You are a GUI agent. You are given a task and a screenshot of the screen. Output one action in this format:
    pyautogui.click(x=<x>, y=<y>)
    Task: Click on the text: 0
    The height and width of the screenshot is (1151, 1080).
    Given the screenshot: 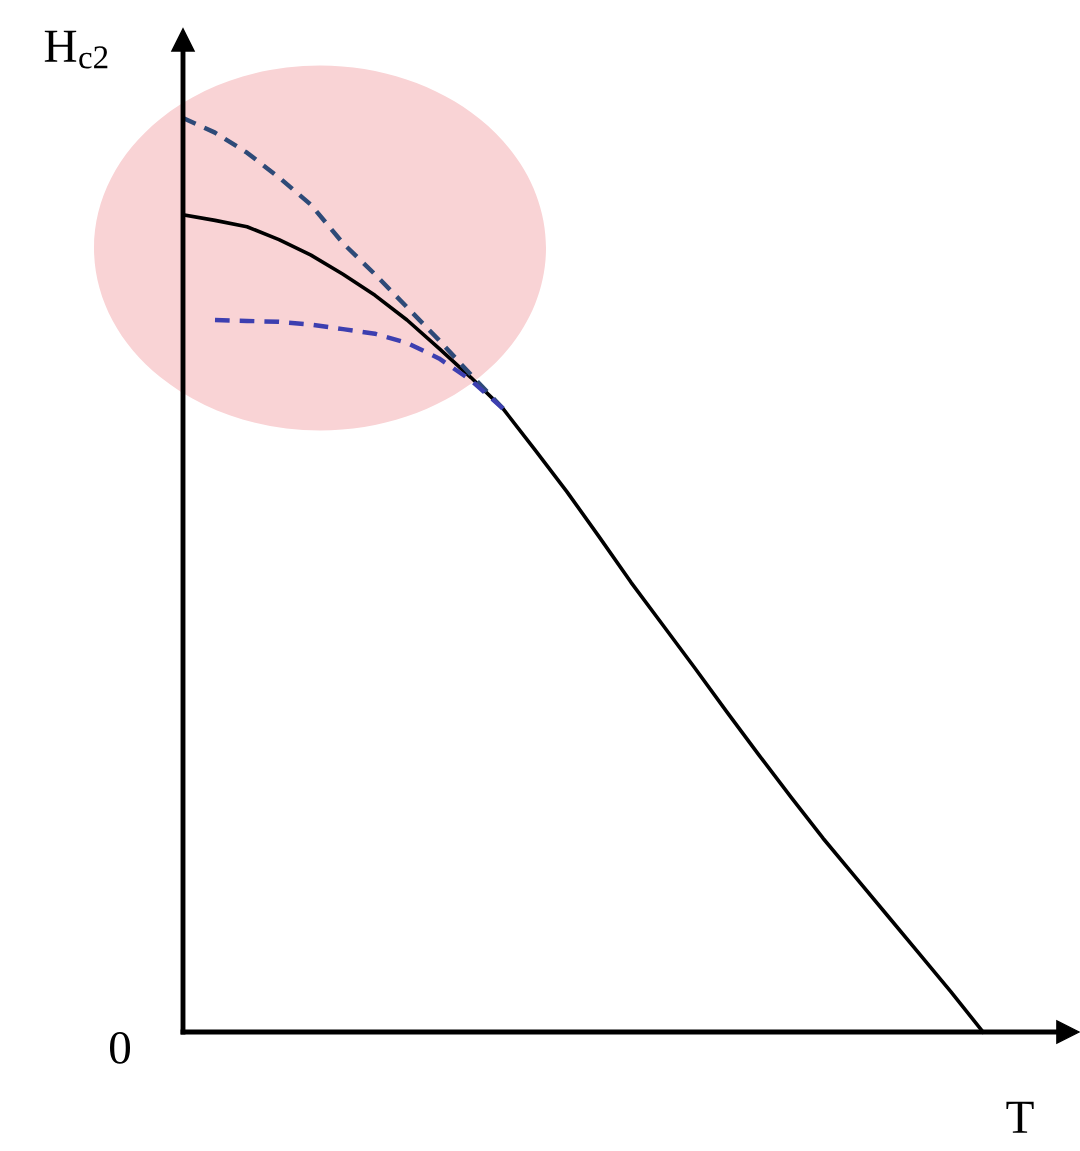 What is the action you would take?
    pyautogui.click(x=120, y=1047)
    